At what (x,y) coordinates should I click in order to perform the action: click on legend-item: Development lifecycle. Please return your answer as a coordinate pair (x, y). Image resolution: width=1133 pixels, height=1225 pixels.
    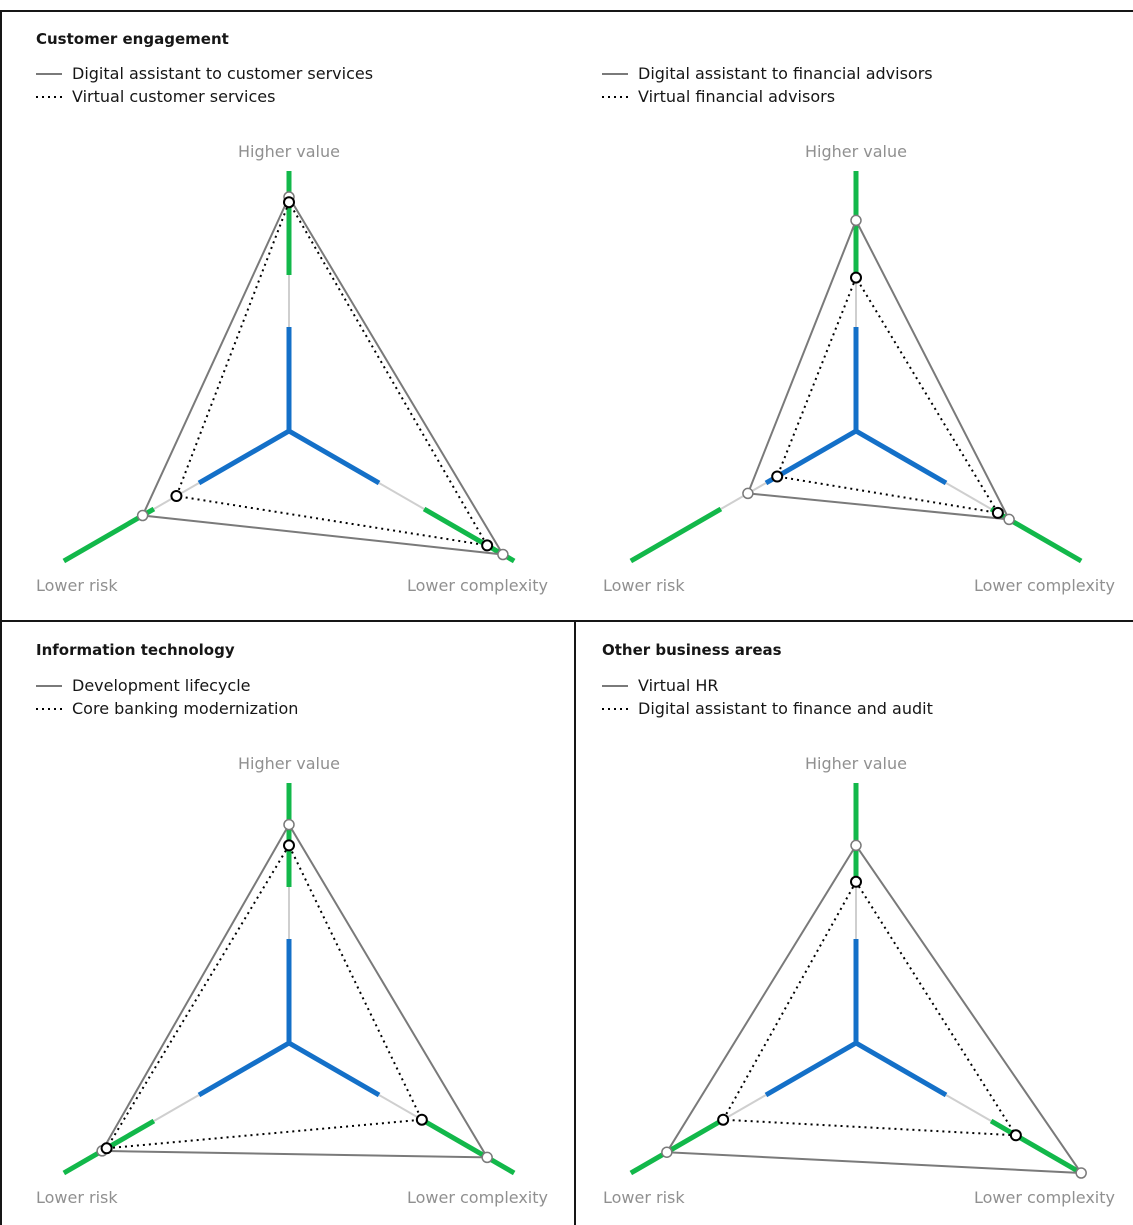
    Looking at the image, I should click on (167, 685).